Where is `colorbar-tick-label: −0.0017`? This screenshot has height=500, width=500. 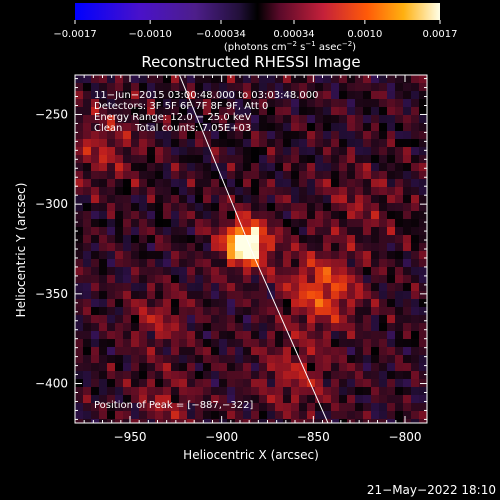
colorbar-tick-label: −0.0017 is located at coordinates (74, 34).